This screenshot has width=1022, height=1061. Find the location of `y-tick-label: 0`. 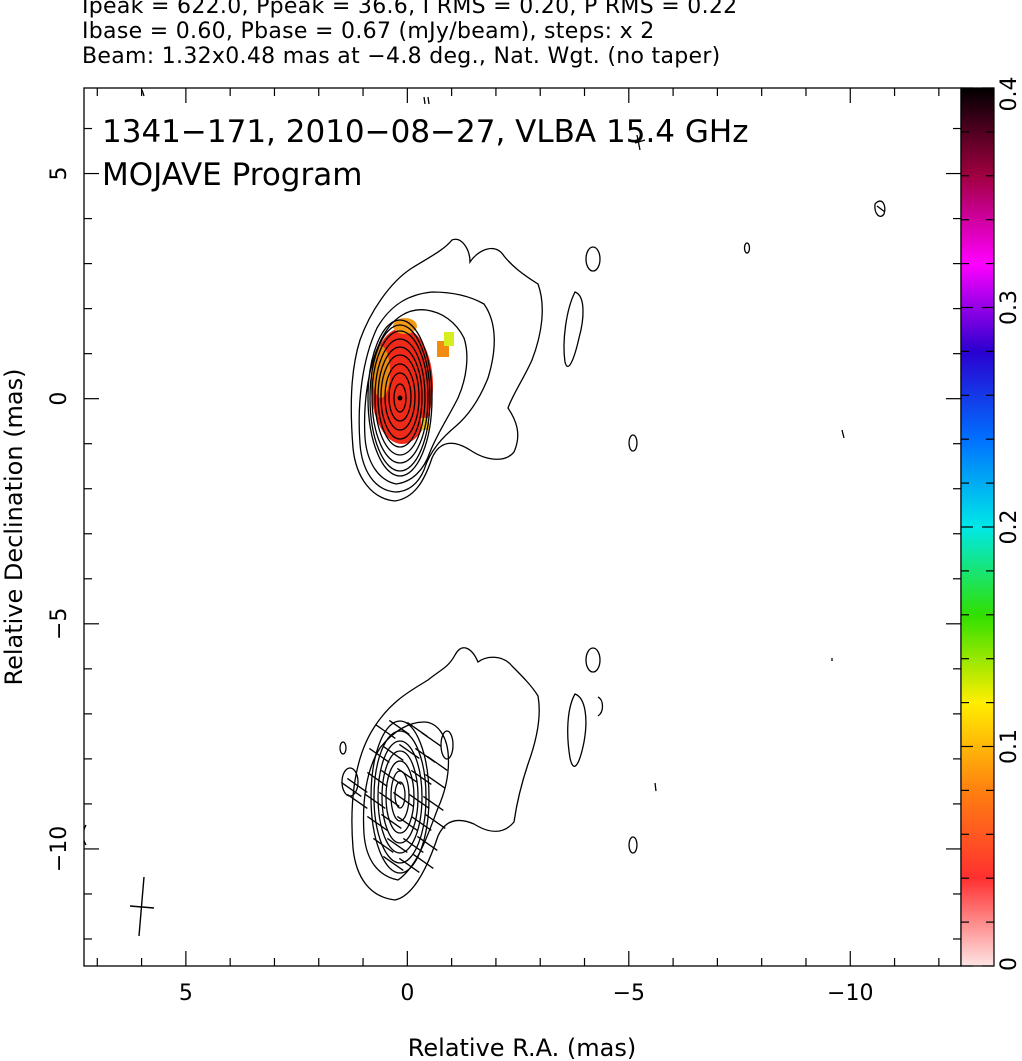

y-tick-label: 0 is located at coordinates (59, 399).